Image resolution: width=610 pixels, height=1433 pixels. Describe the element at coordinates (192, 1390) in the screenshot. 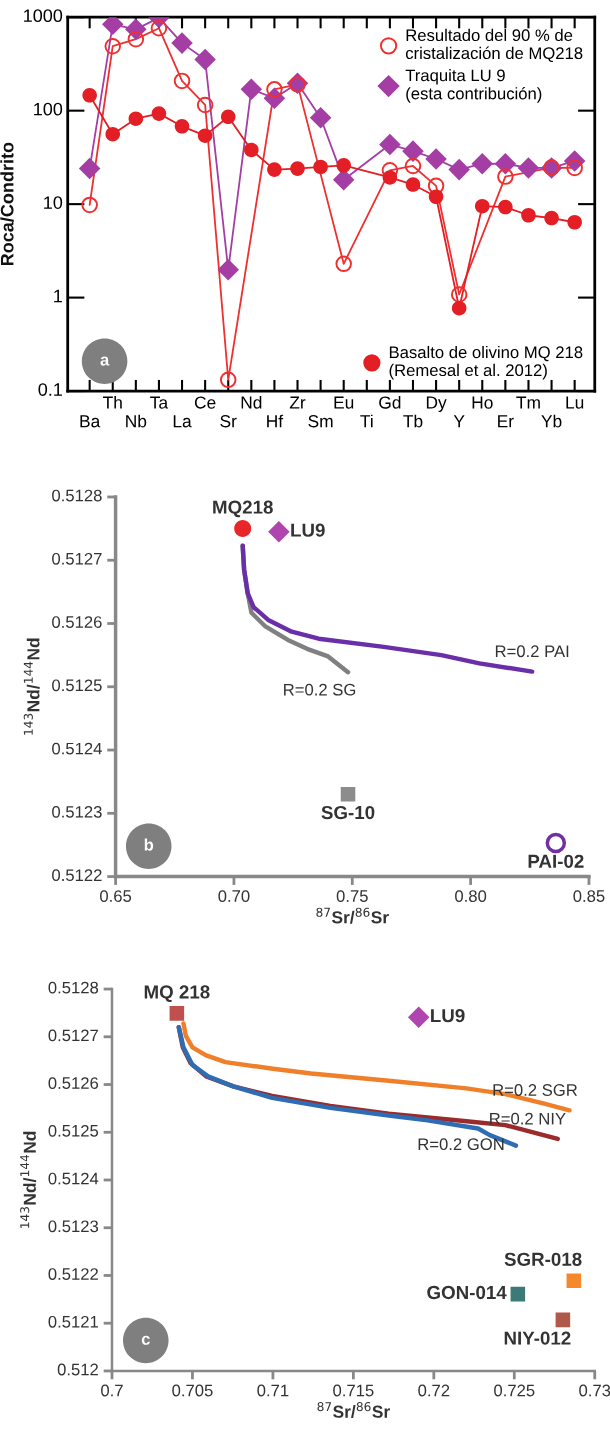

I see `x-tick-label: 0.705` at that location.